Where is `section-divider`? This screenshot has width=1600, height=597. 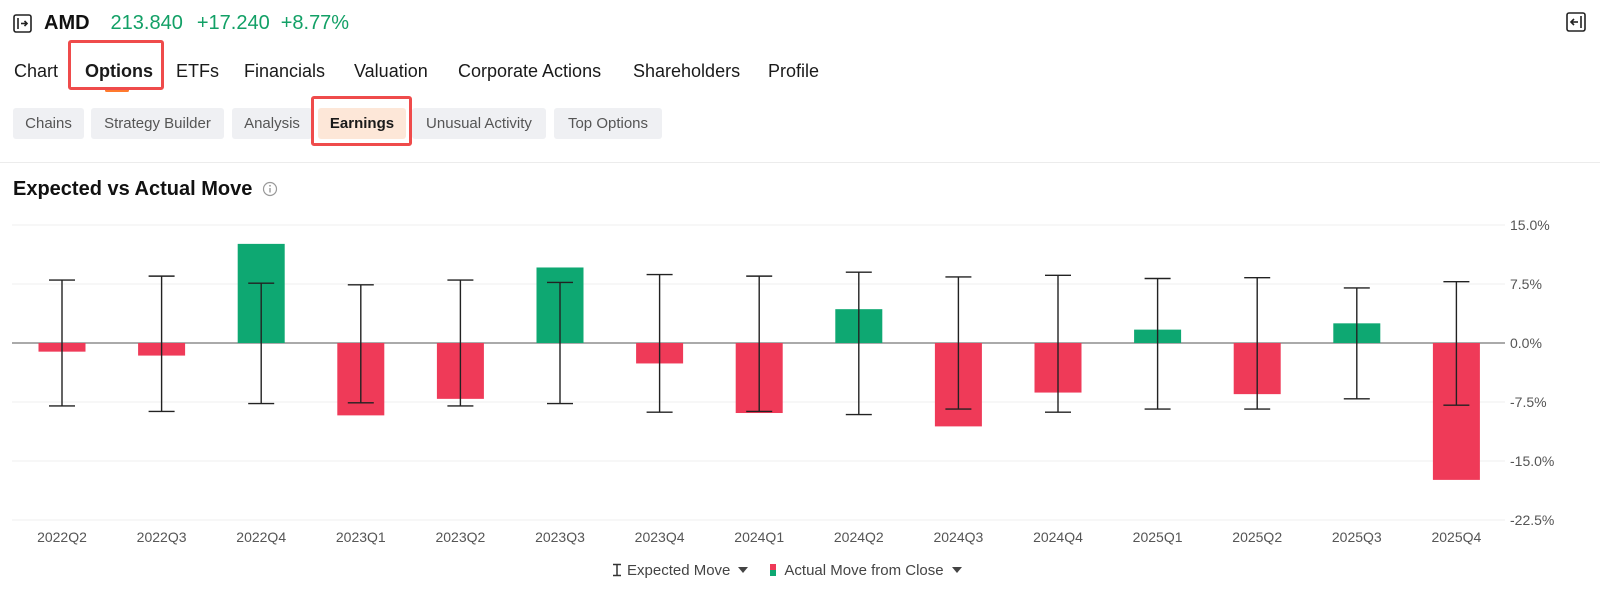
section-divider is located at coordinates (800, 162).